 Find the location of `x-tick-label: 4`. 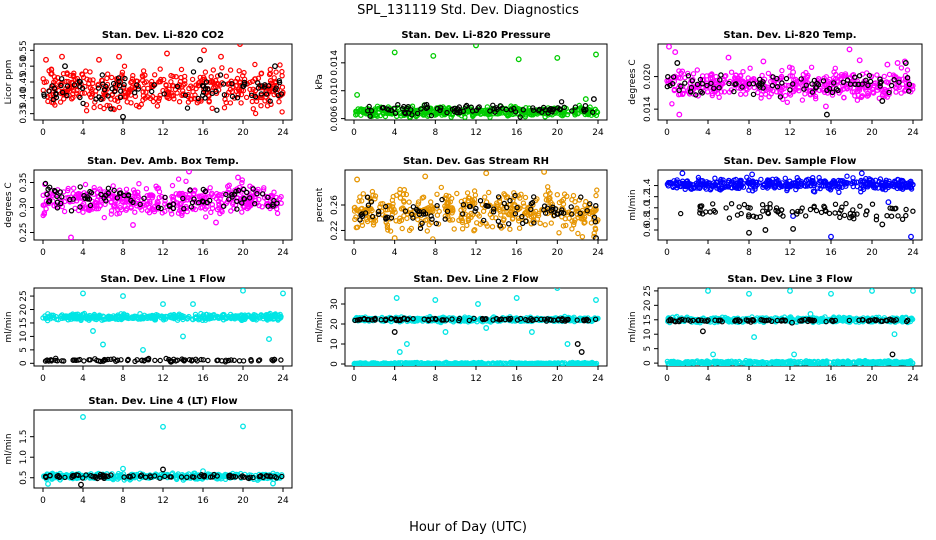

x-tick-label: 4 is located at coordinates (83, 133).